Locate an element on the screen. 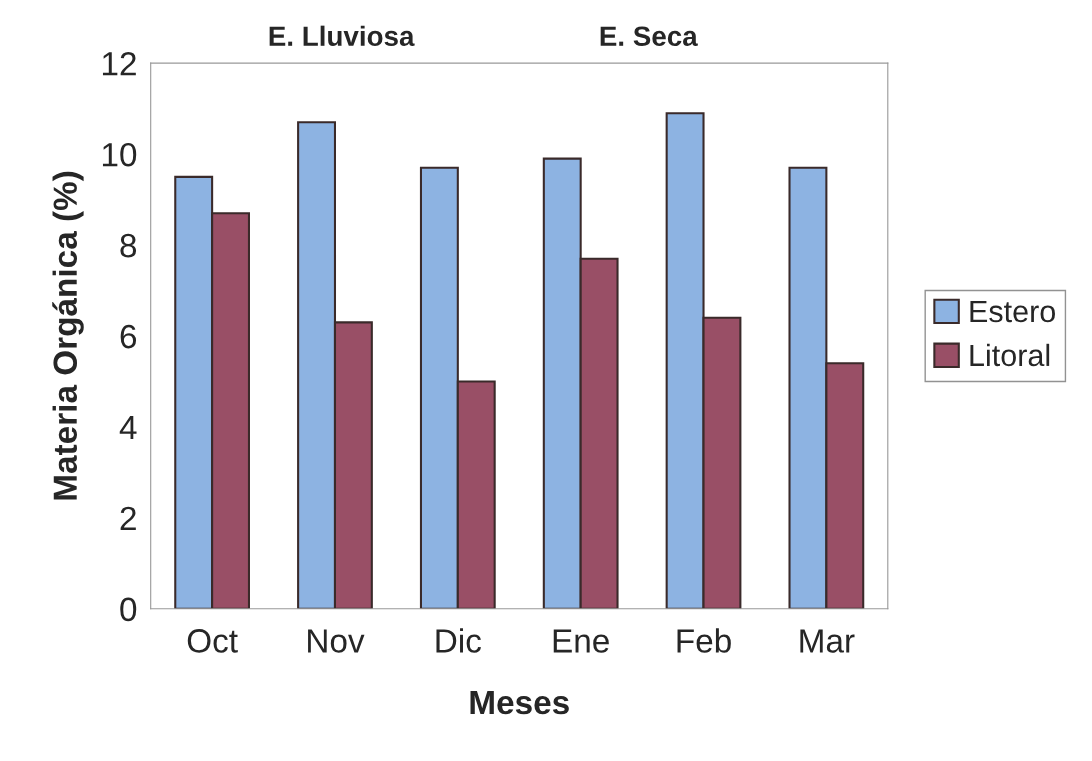 Image resolution: width=1092 pixels, height=761 pixels. y-tick-label: 4 is located at coordinates (128, 427).